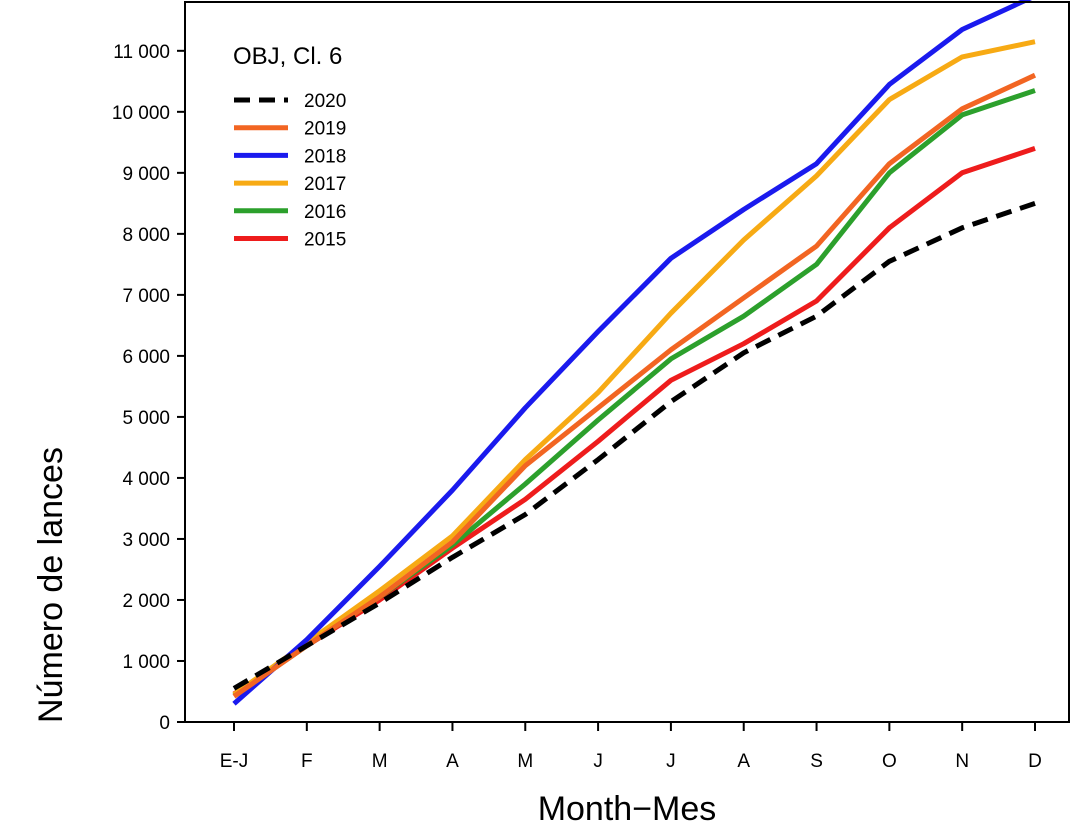 The width and height of the screenshot is (1071, 831). What do you see at coordinates (141, 113) in the screenshot?
I see `y-tick-label: 10 000` at bounding box center [141, 113].